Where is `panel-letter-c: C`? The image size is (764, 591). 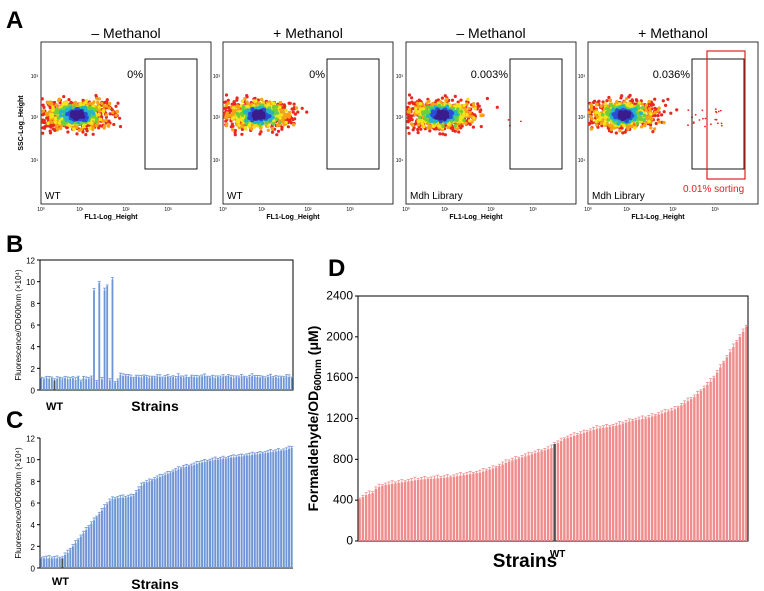
panel-letter-c: C is located at coordinates (14, 420).